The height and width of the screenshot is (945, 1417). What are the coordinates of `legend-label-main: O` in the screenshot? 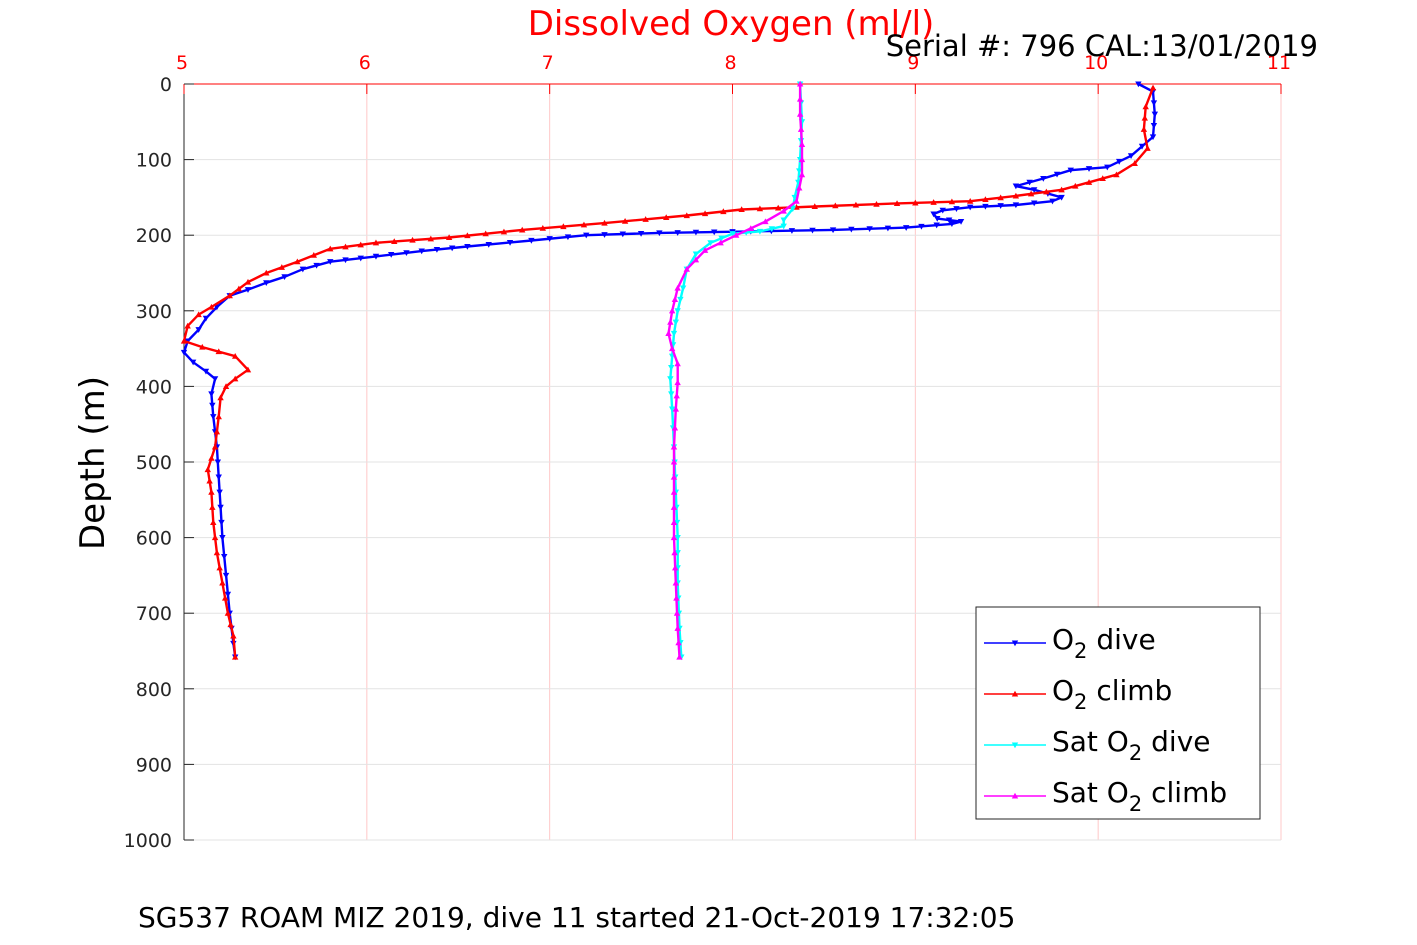 It's located at (1063, 639).